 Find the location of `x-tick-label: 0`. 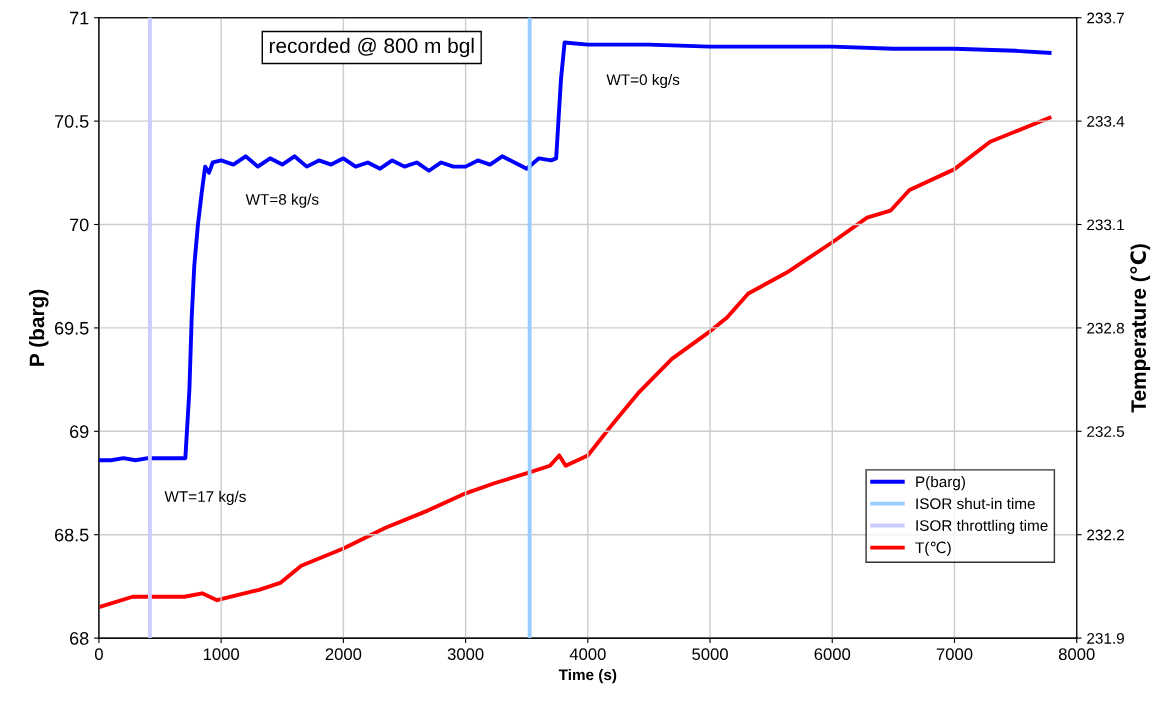

x-tick-label: 0 is located at coordinates (98, 654).